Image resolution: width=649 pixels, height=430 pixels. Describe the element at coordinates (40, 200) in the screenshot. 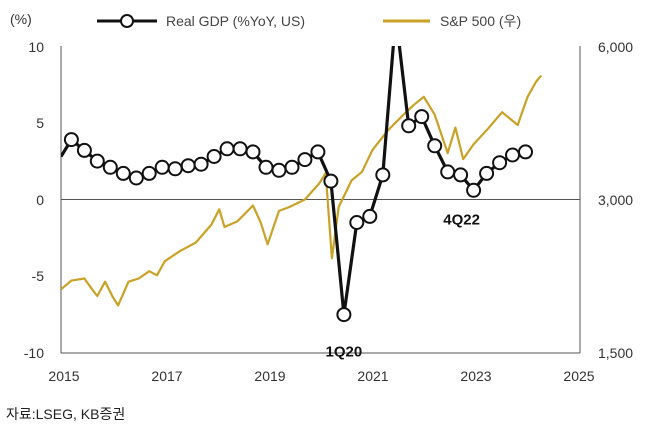

I see `left-y-tick: 0` at that location.